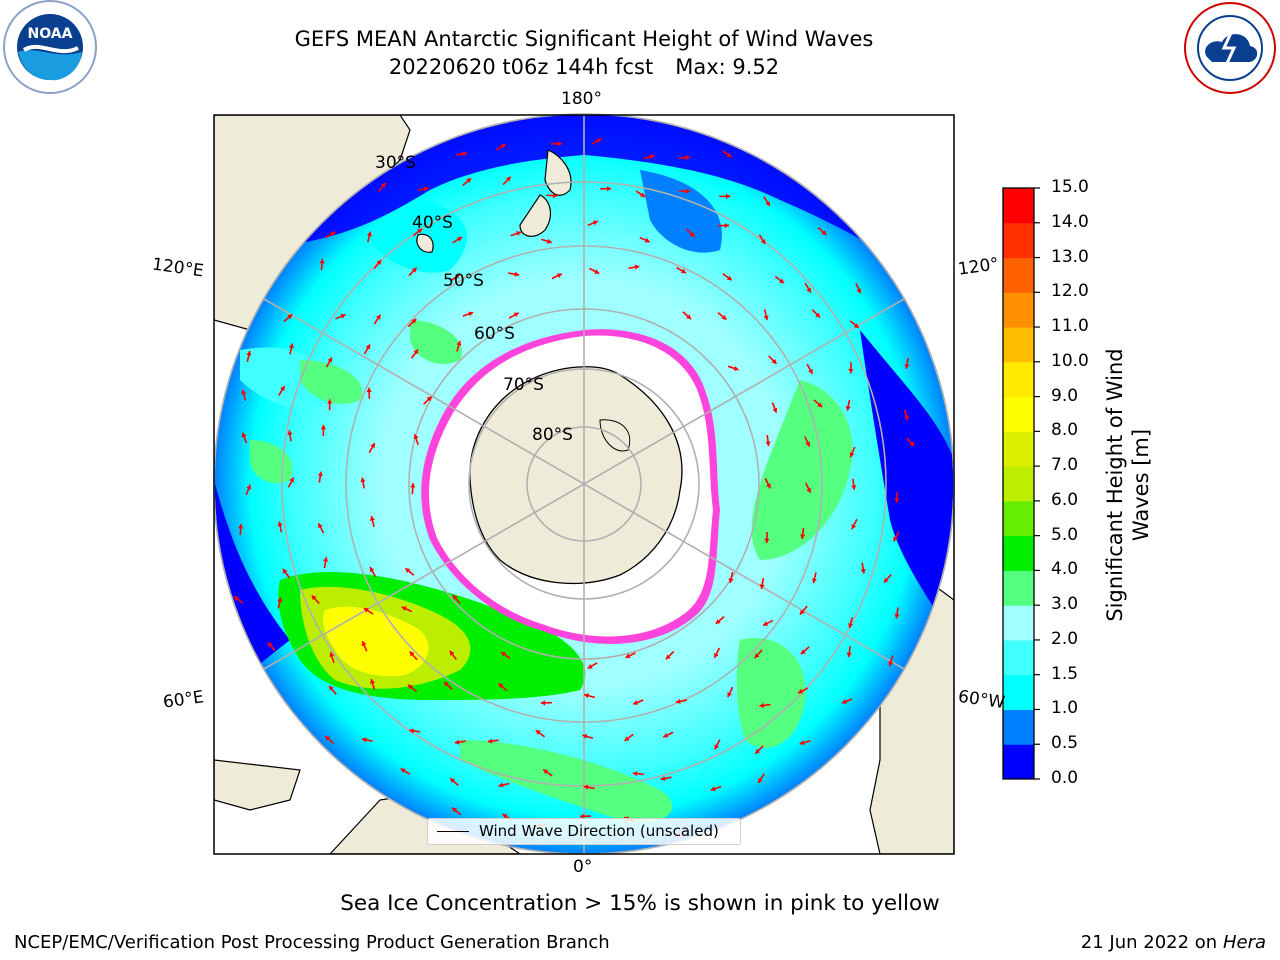 The height and width of the screenshot is (960, 1280). I want to click on colorbar-tick-label: 1.5, so click(1065, 673).